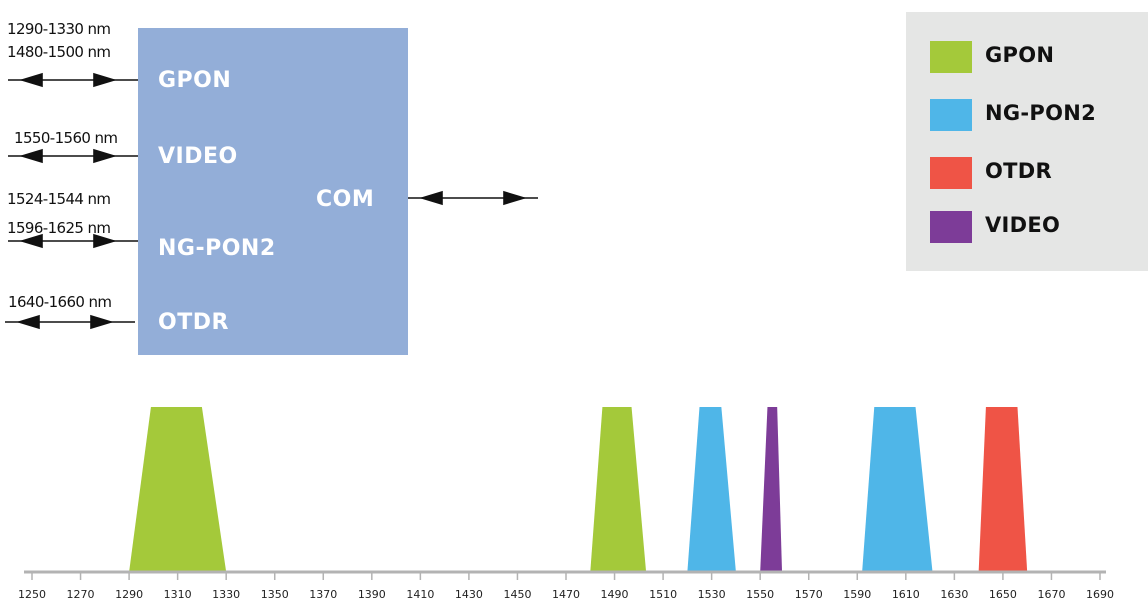 The height and width of the screenshot is (608, 1148). Describe the element at coordinates (420, 594) in the screenshot. I see `x-tick-label: 1410` at that location.